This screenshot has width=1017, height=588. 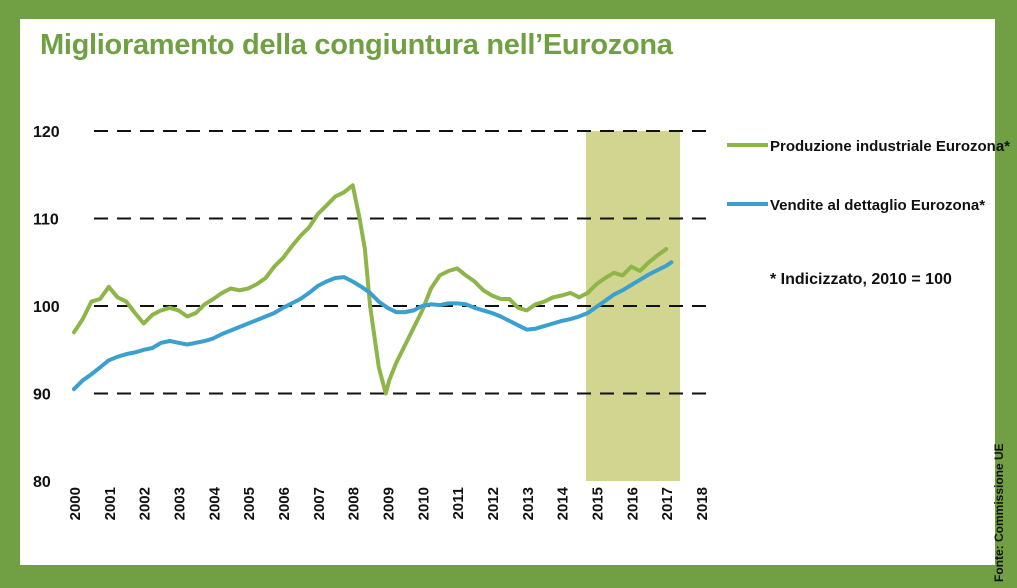 What do you see at coordinates (46, 307) in the screenshot?
I see `y-tick-label: 100` at bounding box center [46, 307].